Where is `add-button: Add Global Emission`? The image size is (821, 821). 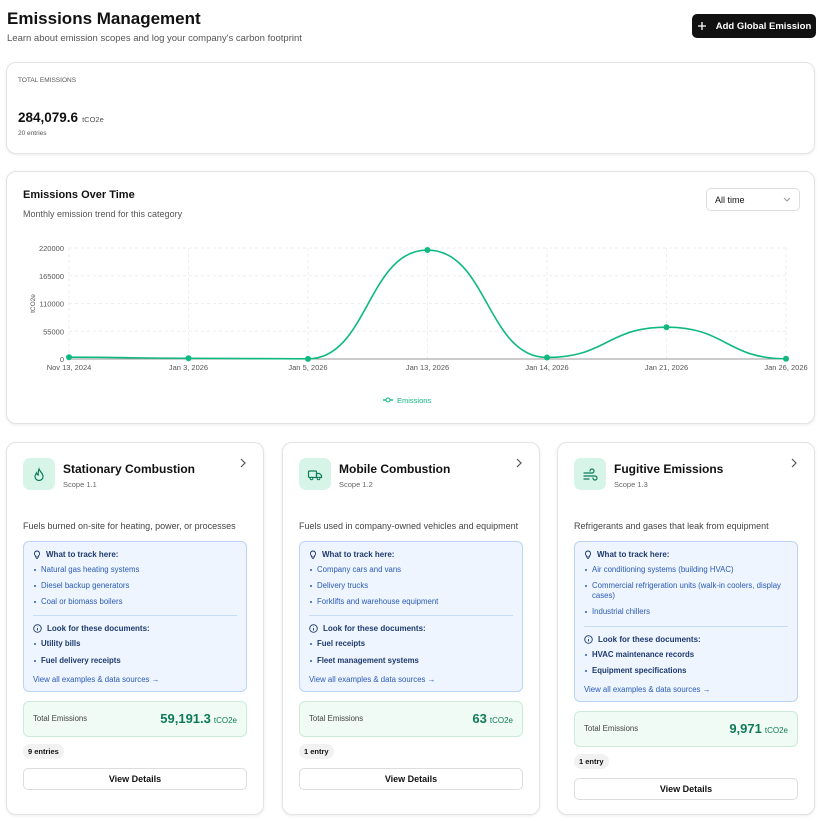 add-button: Add Global Emission is located at coordinates (754, 26).